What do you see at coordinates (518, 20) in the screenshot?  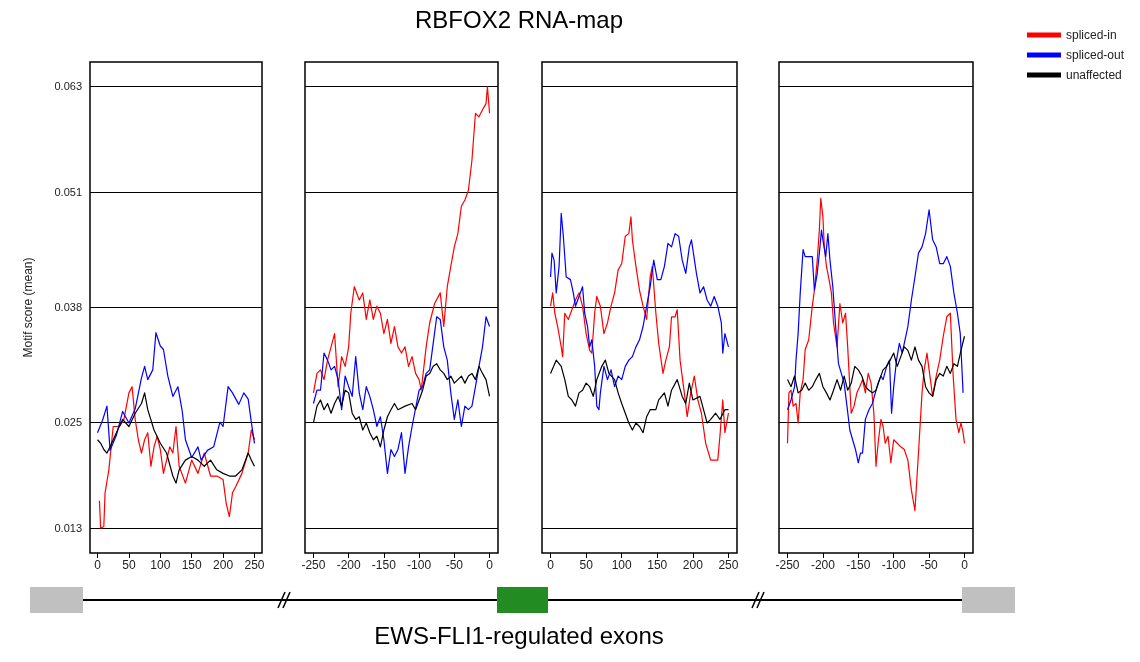 I see `text: RBFOX2 RNA-map` at bounding box center [518, 20].